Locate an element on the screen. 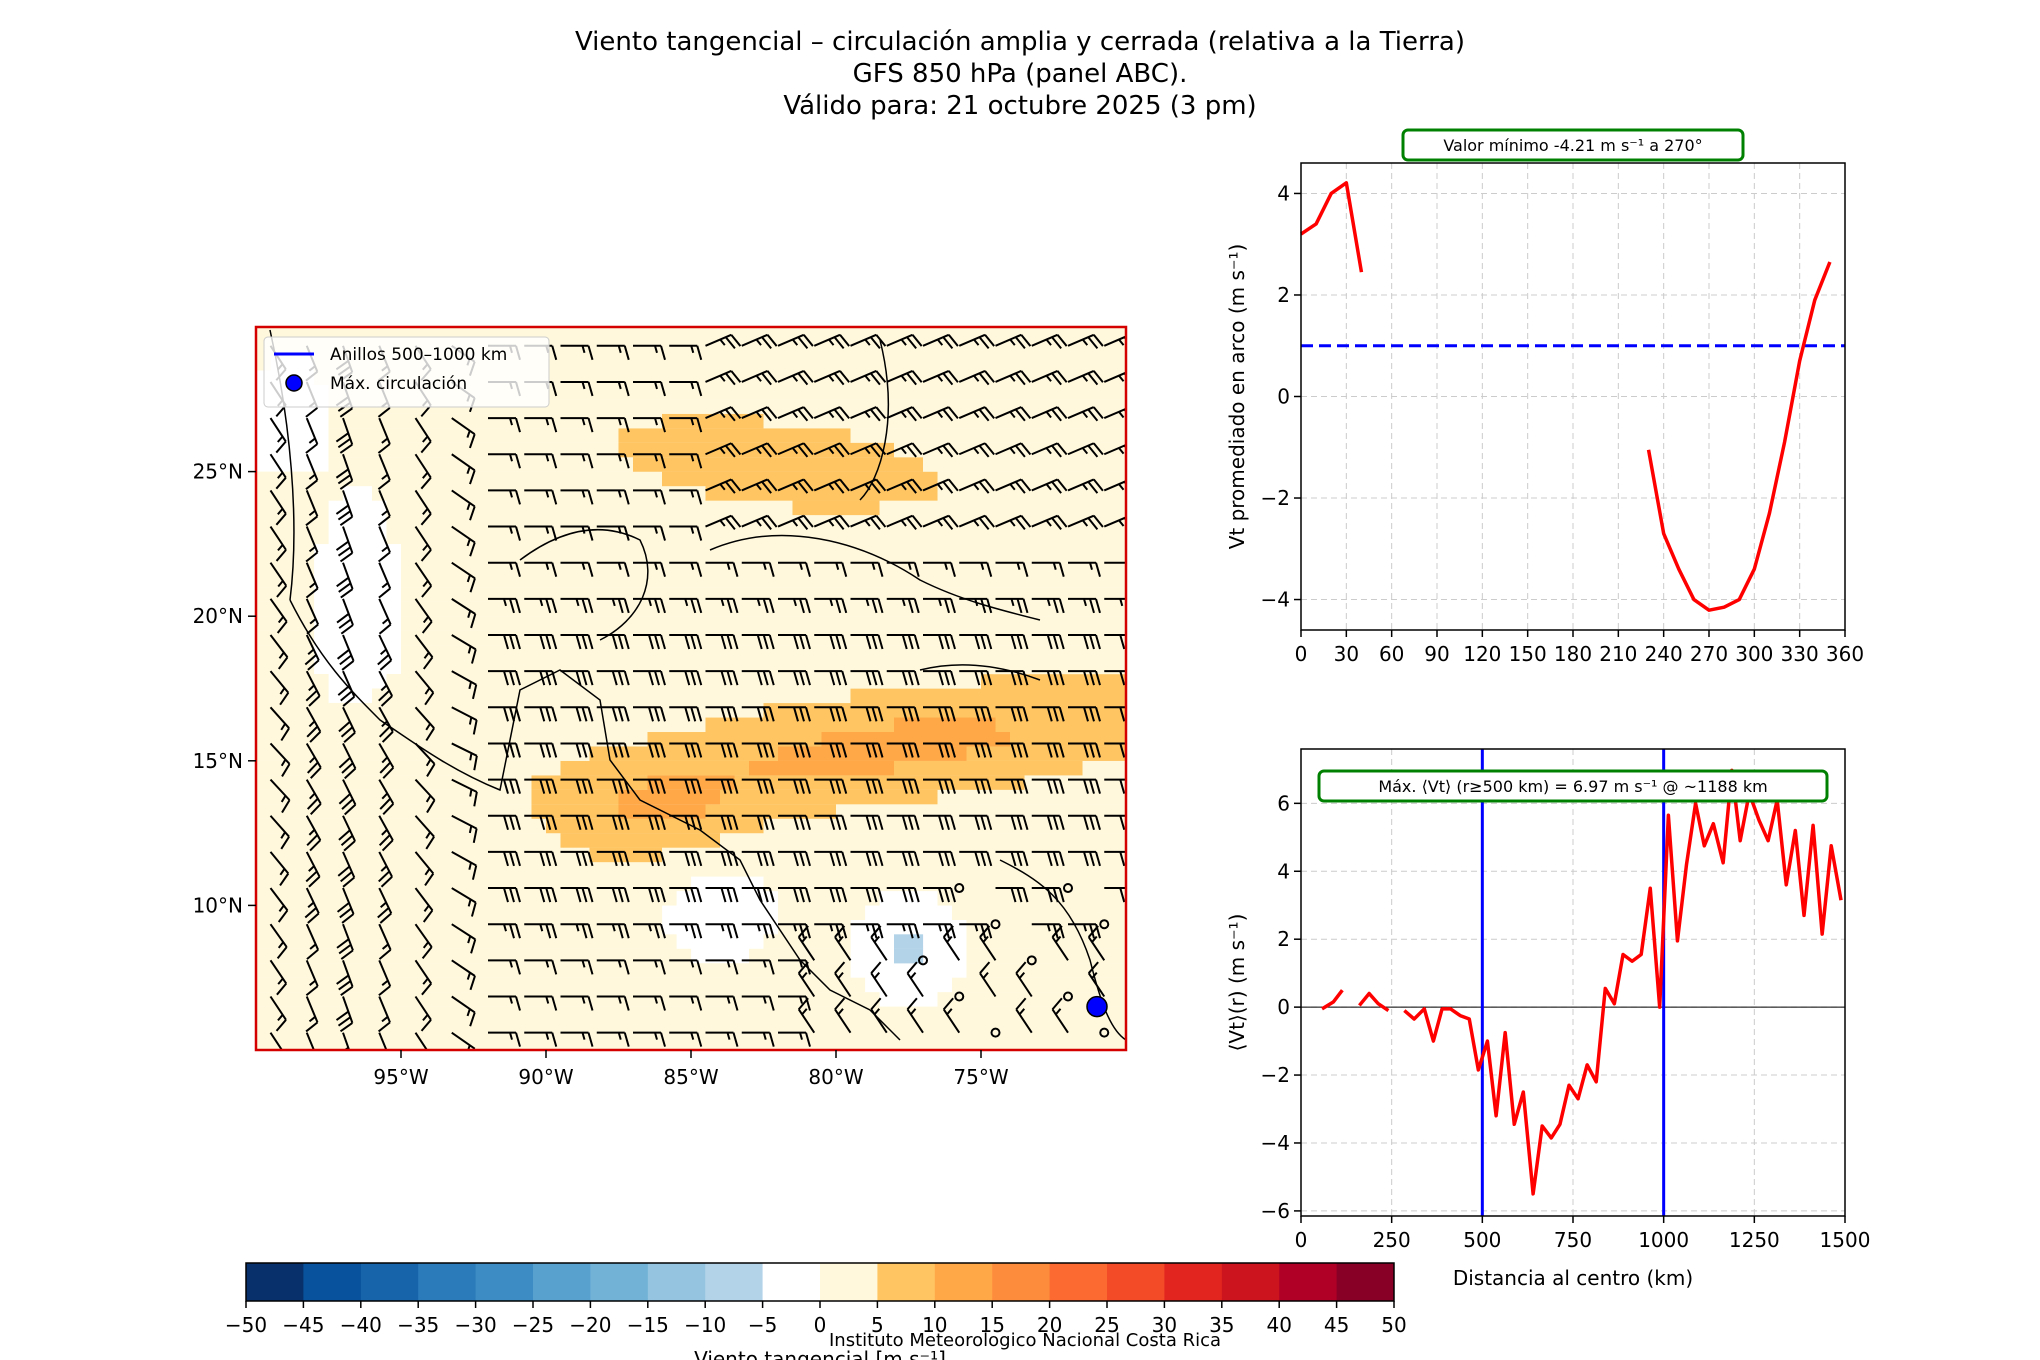  x-tick-label: 240 is located at coordinates (1664, 654).